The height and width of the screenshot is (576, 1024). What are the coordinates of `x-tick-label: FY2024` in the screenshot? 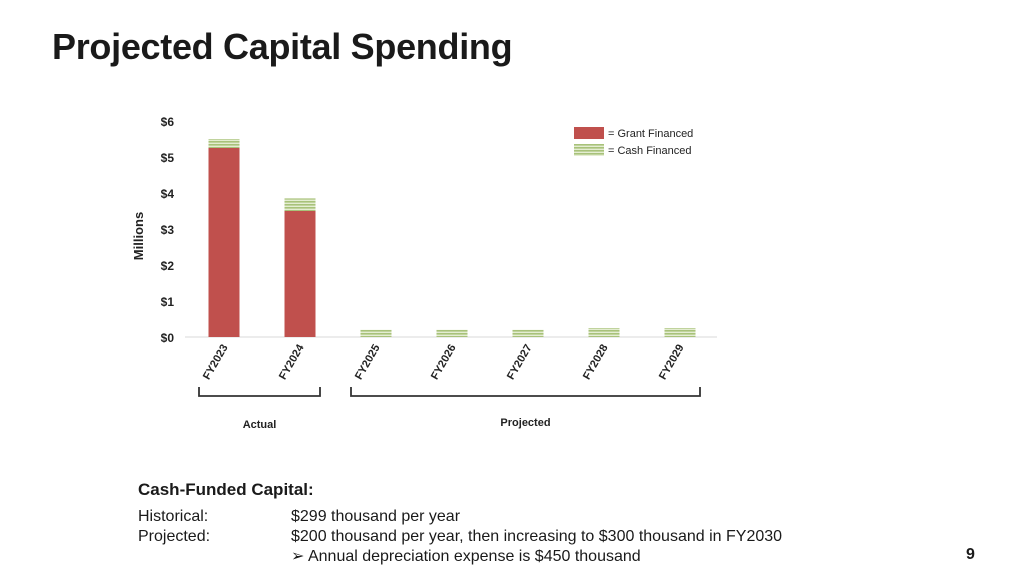 It's located at (292, 362).